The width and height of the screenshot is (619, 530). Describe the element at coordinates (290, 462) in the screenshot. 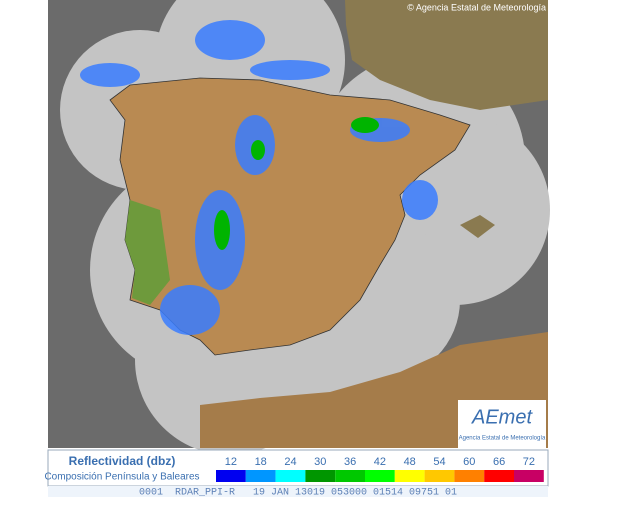

I see `scale-label: 24` at that location.